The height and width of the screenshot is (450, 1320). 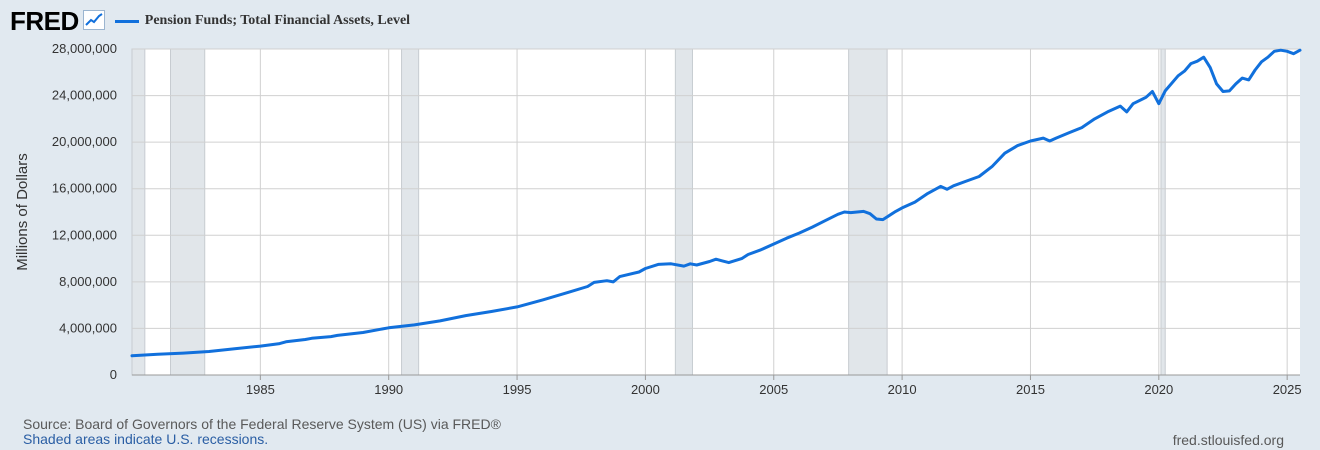 What do you see at coordinates (1158, 389) in the screenshot?
I see `x-tick-label: 2020` at bounding box center [1158, 389].